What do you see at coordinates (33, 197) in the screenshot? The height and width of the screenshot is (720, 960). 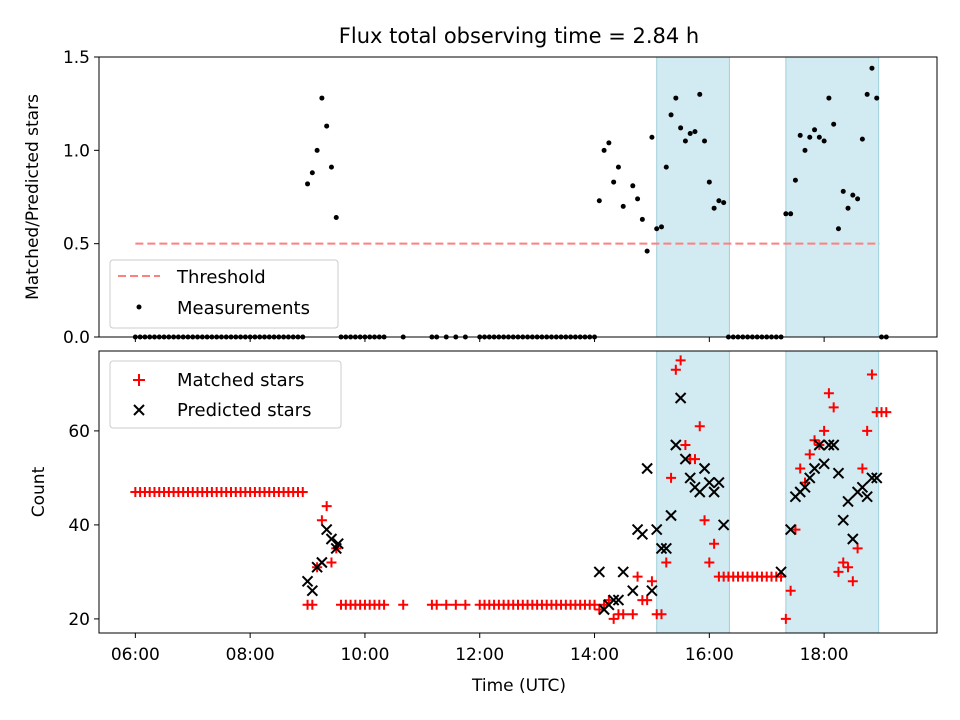 I see `top-y-axis-label: Matched/Predicted stars` at bounding box center [33, 197].